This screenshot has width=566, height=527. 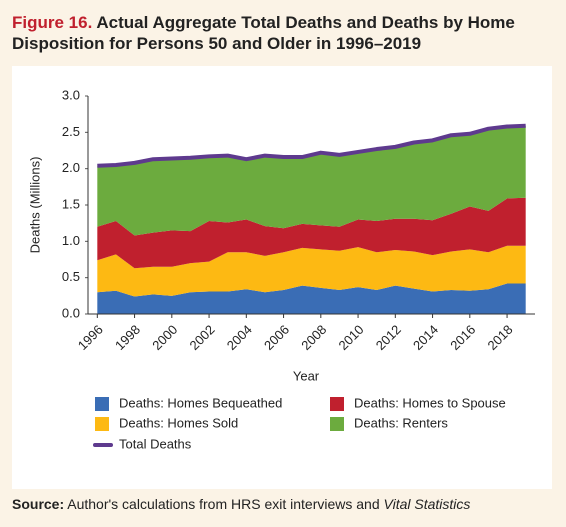 I want to click on y-tick-label: 0.0, so click(x=71, y=312).